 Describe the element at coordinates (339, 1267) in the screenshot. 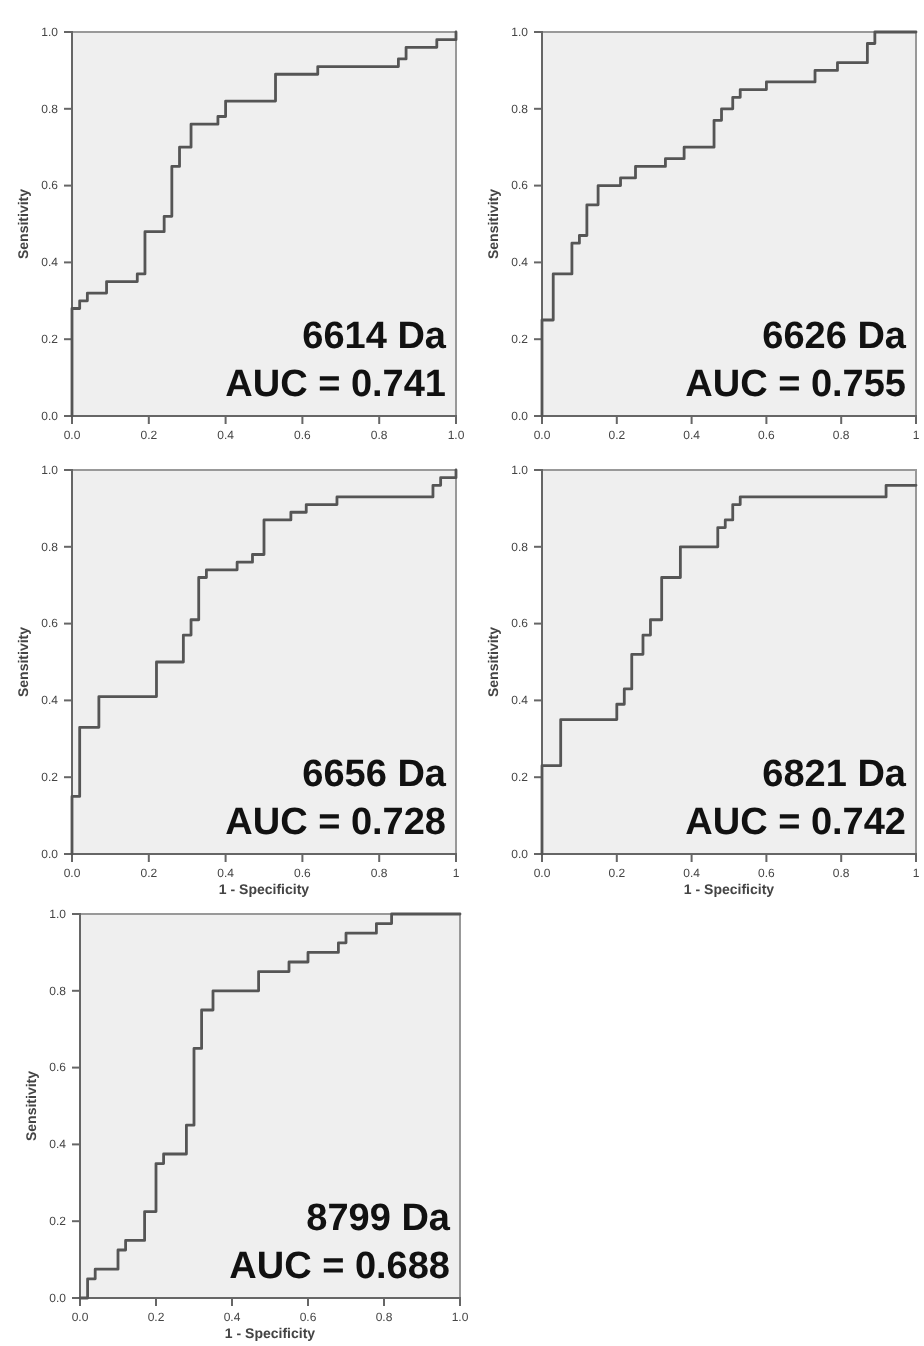

I see `annotation: AUC = 0.688` at that location.